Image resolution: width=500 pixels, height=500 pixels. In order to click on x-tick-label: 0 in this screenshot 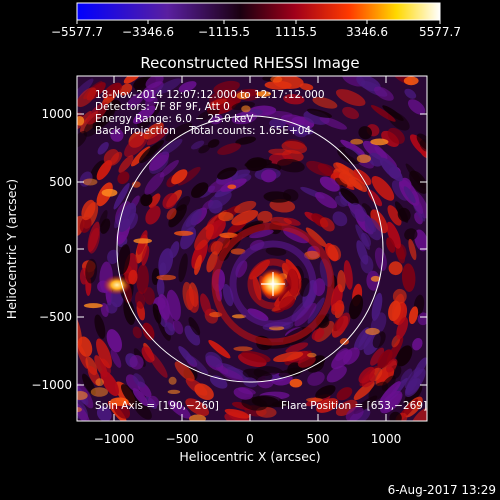, I will do `click(250, 439)`.